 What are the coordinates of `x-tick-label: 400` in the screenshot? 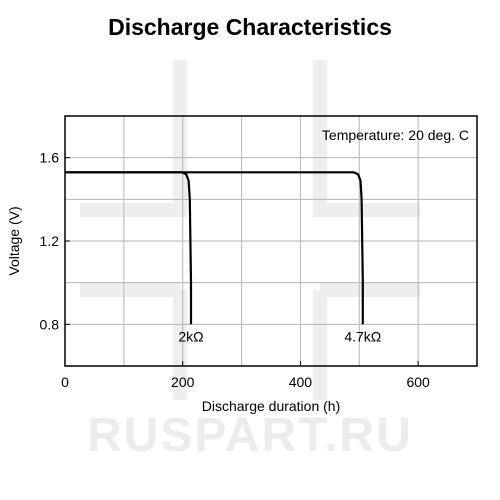 It's located at (301, 382).